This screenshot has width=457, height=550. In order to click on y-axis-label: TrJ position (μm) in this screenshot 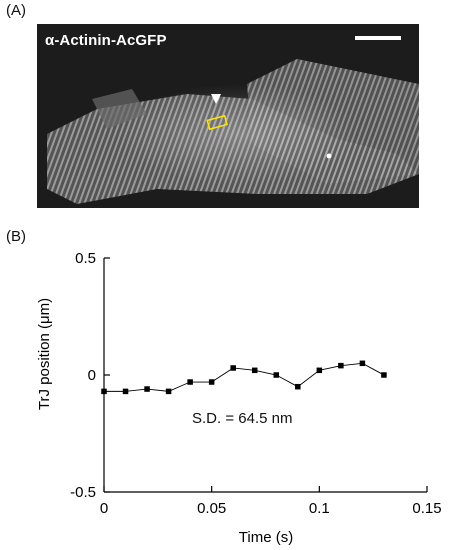, I will do `click(44, 354)`.